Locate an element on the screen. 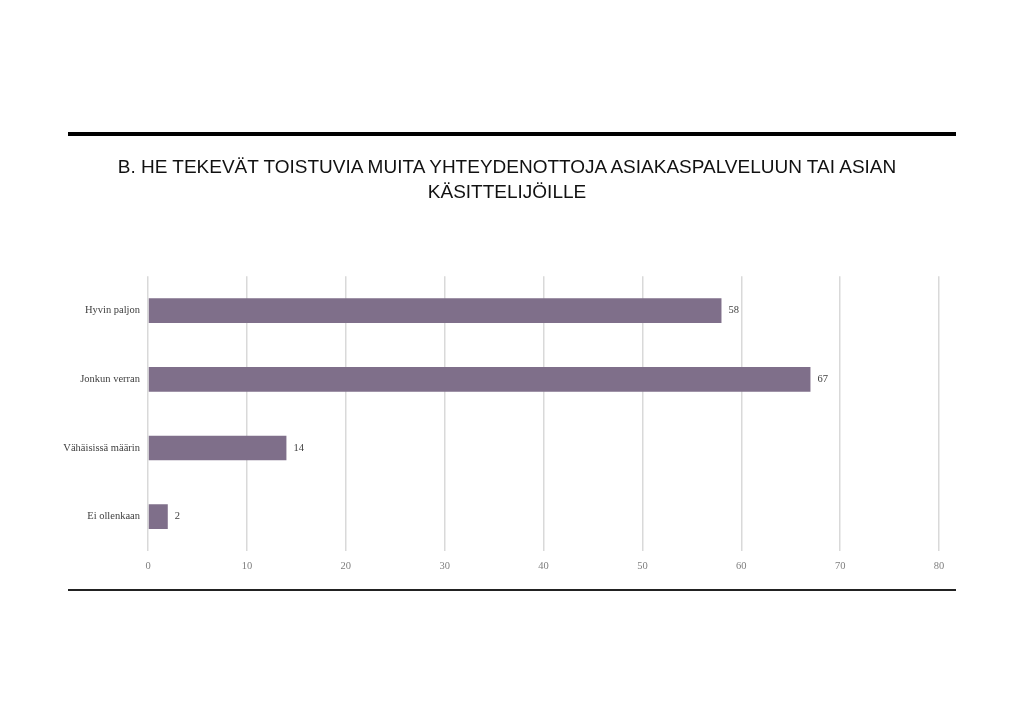 This screenshot has width=1024, height=724. chart-title: B. HE TEKEVÄT TOISTUVIA MUITA YHTEYDENOTTOJA ASIAKASPALVELUUN TAI ASIAN KÄSITTELIJÖILLE is located at coordinates (507, 179).